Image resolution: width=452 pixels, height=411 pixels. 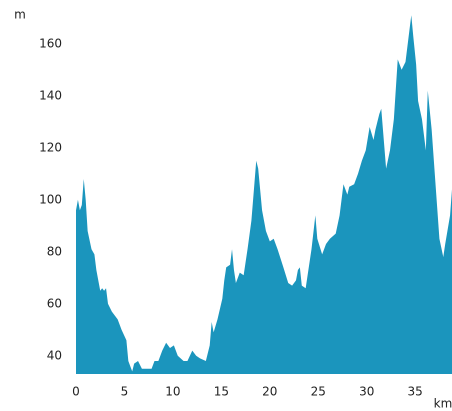 What do you see at coordinates (20, 15) in the screenshot?
I see `y-axis-label: m` at bounding box center [20, 15].